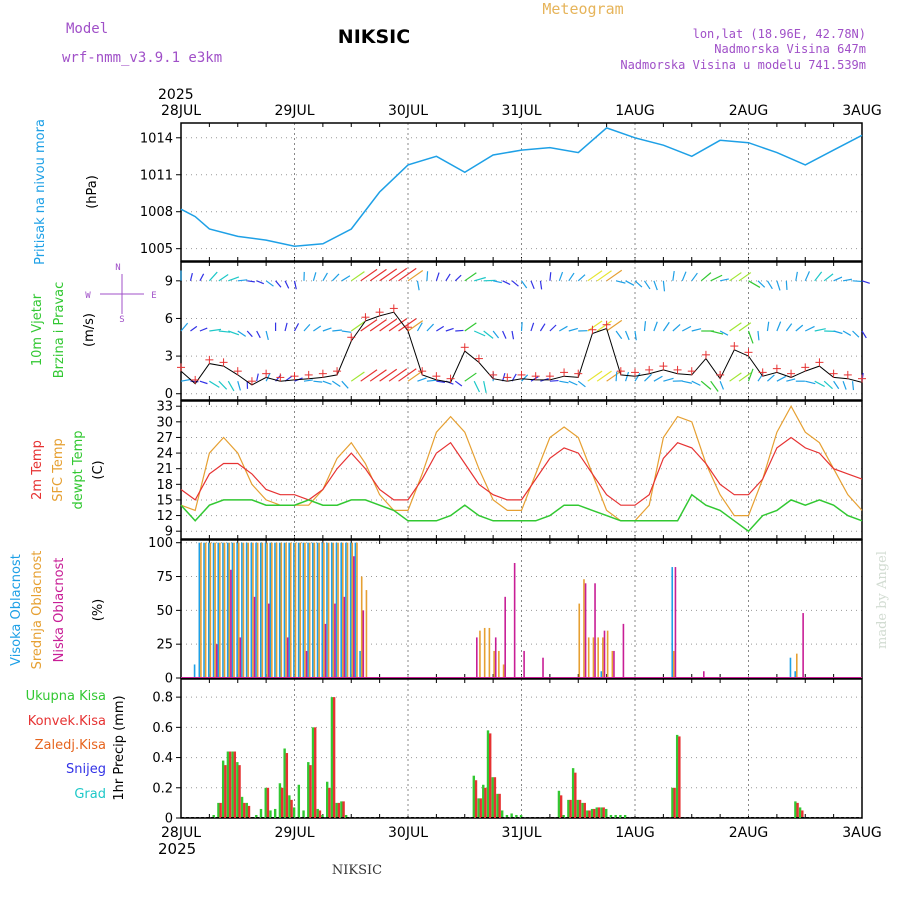 This screenshot has height=900, width=900. I want to click on y-tick-label: 0.4, so click(162, 758).